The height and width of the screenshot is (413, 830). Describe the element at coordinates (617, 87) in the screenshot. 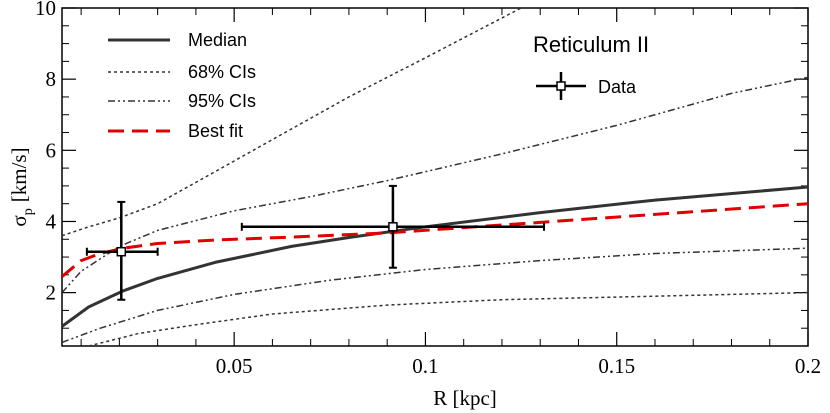

I see `data-legend-label: Data` at that location.